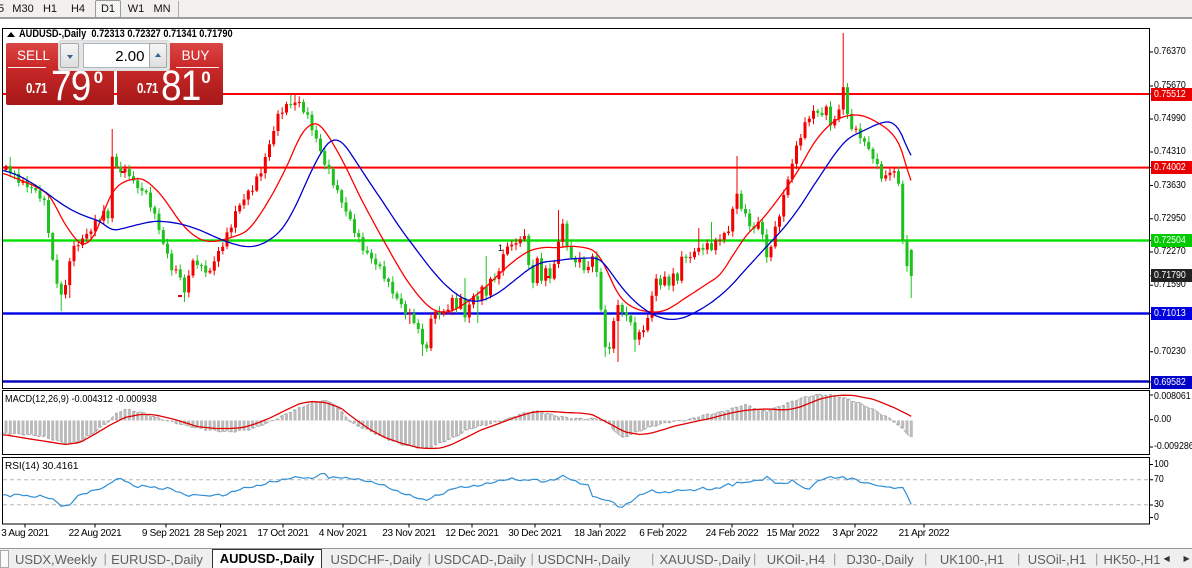  What do you see at coordinates (500, 248) in the screenshot?
I see `svg-text: 1` at bounding box center [500, 248].